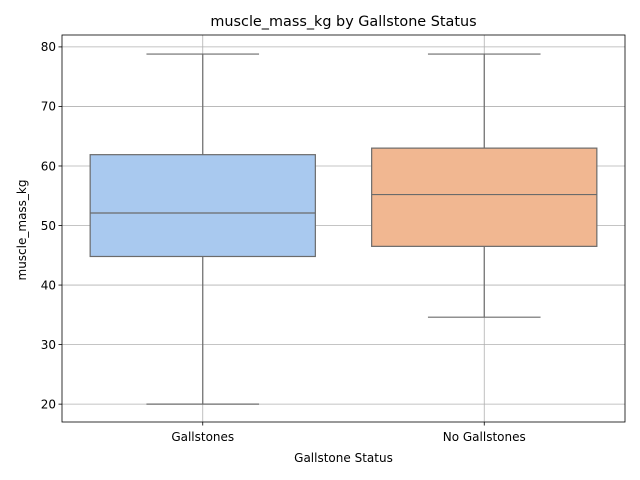 The width and height of the screenshot is (640, 480). I want to click on x-tick-label: Gallstones, so click(202, 437).